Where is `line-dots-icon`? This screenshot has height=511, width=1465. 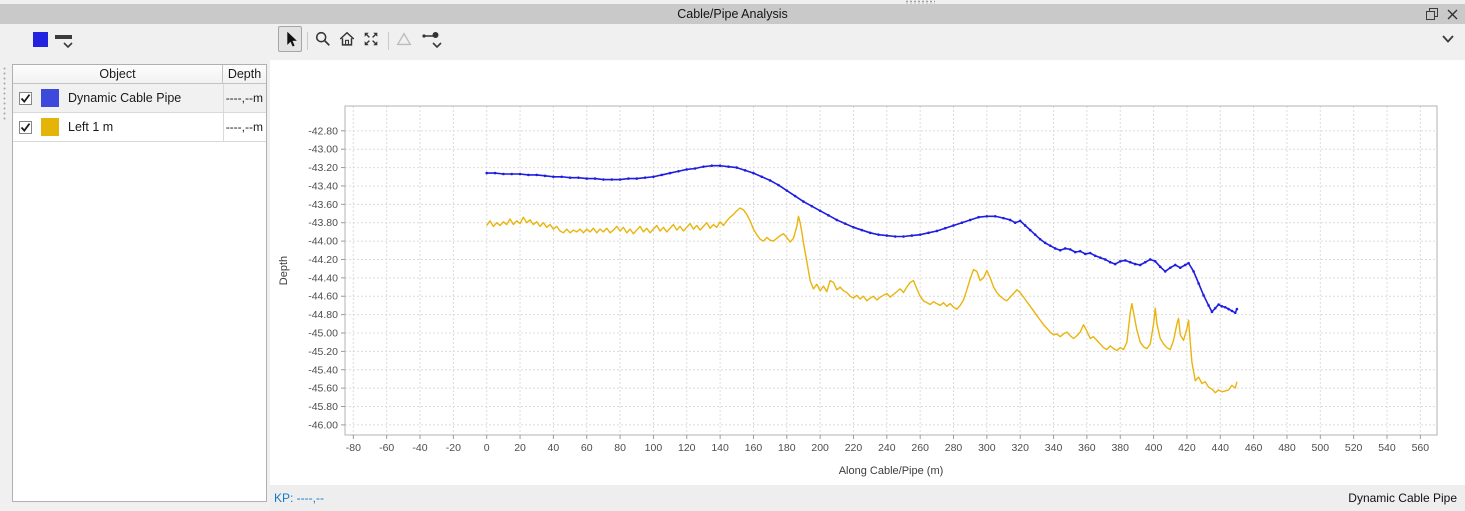 line-dots-icon is located at coordinates (432, 40).